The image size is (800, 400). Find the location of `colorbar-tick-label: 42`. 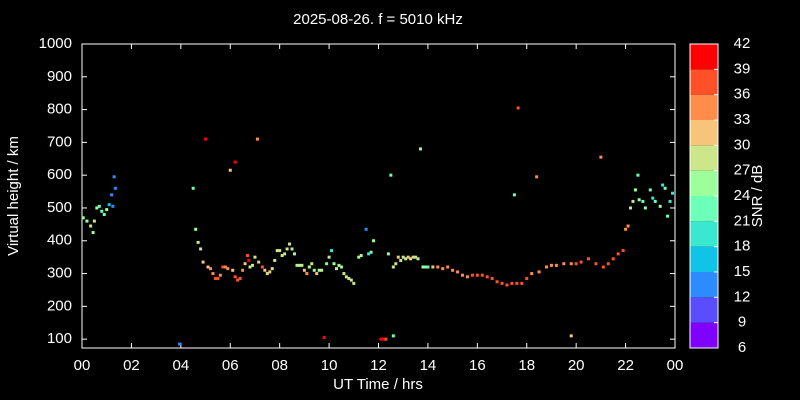

colorbar-tick-label: 42 is located at coordinates (742, 43).